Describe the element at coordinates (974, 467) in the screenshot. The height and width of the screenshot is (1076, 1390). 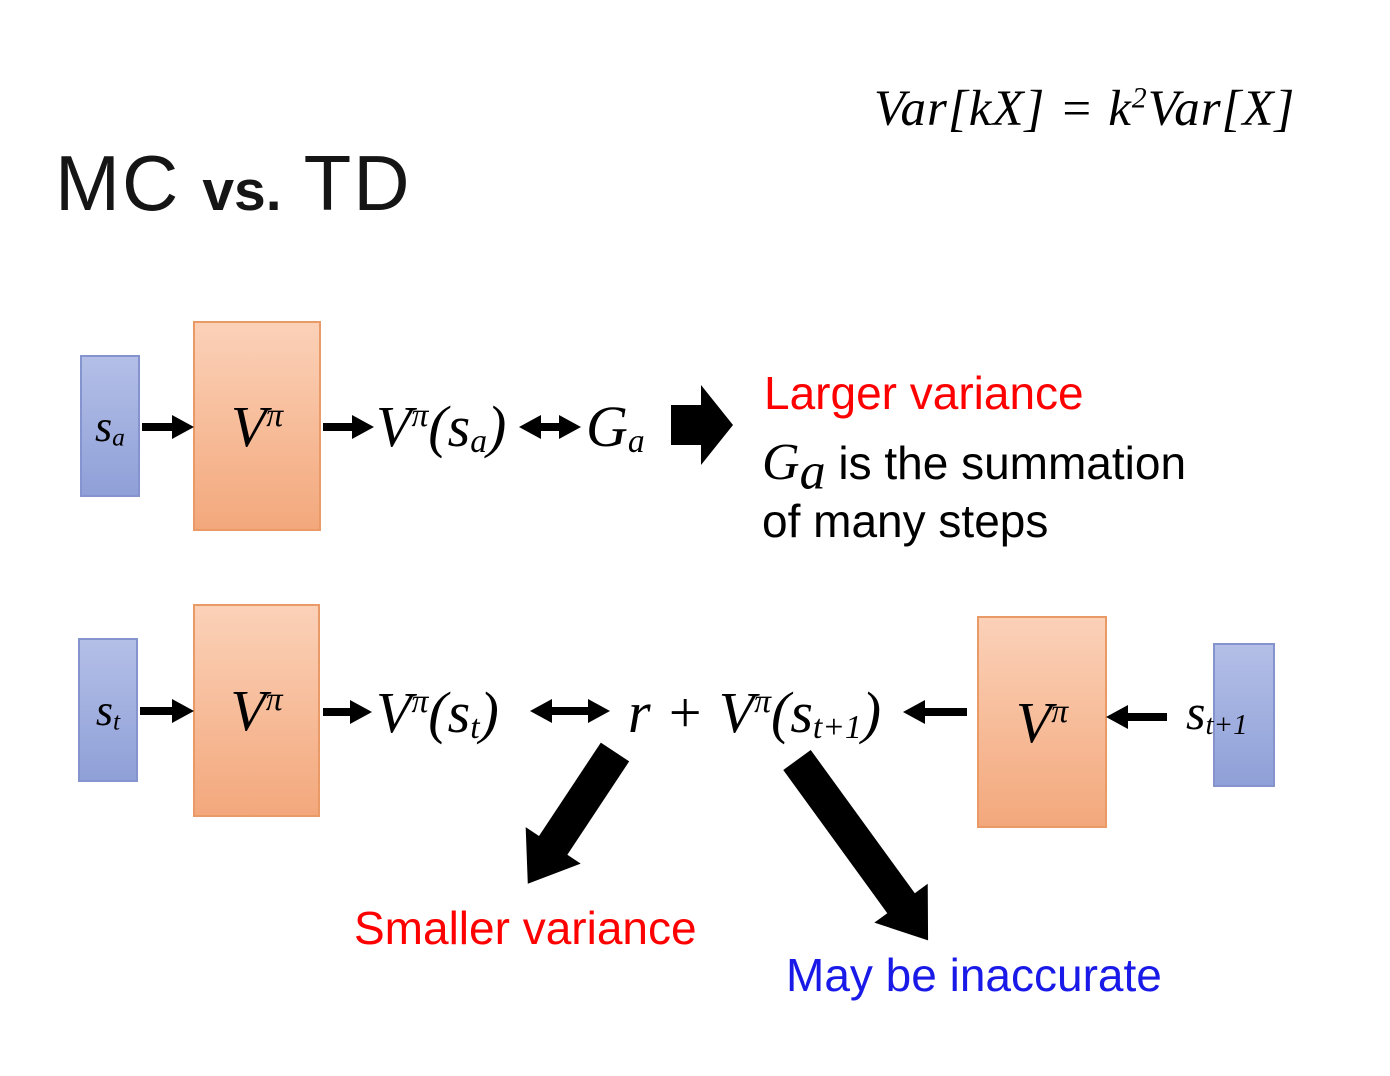
I see `summation-note-line1: Ga is the summation` at that location.